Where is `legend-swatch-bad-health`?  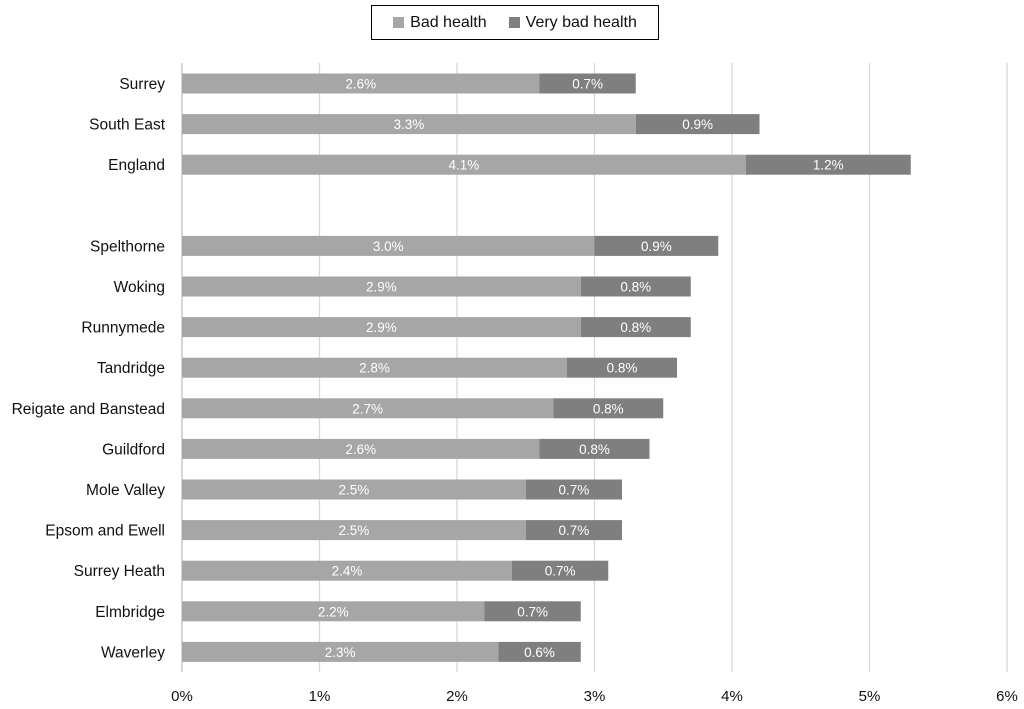 legend-swatch-bad-health is located at coordinates (399, 22).